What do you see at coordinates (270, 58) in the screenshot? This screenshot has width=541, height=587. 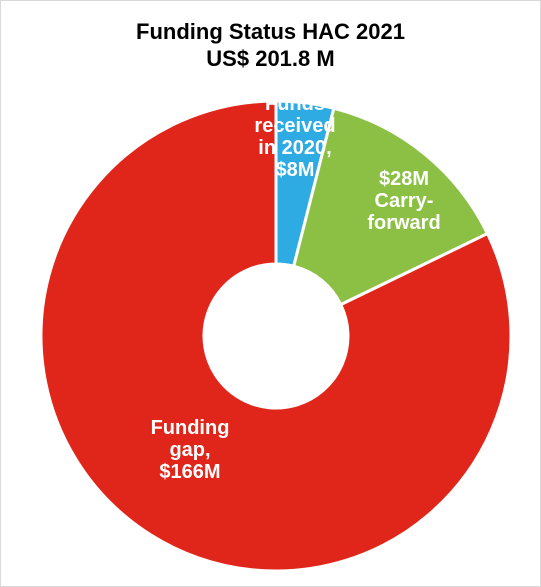 I see `chart-subtitle: US$ 201.8 M` at bounding box center [270, 58].